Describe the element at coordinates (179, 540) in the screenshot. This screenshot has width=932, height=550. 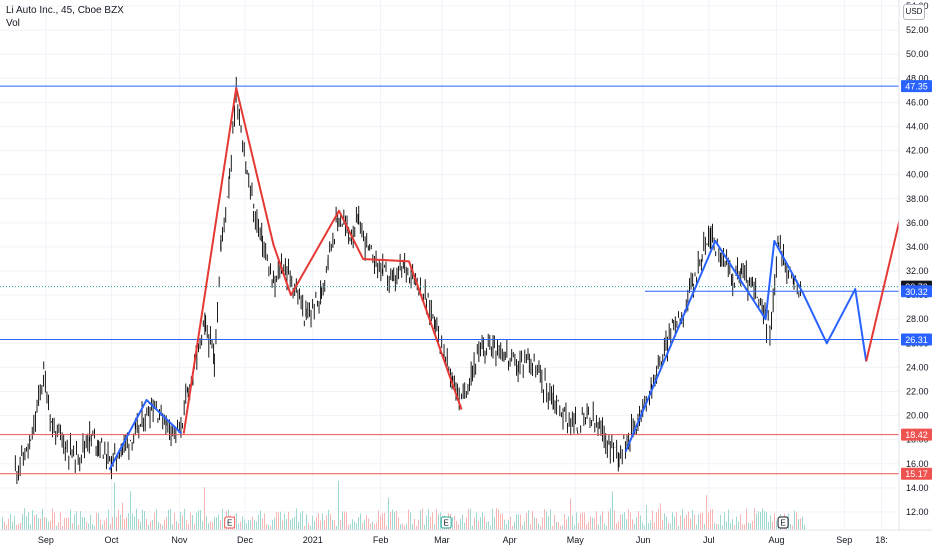
I see `x-tick-label: Nov` at that location.